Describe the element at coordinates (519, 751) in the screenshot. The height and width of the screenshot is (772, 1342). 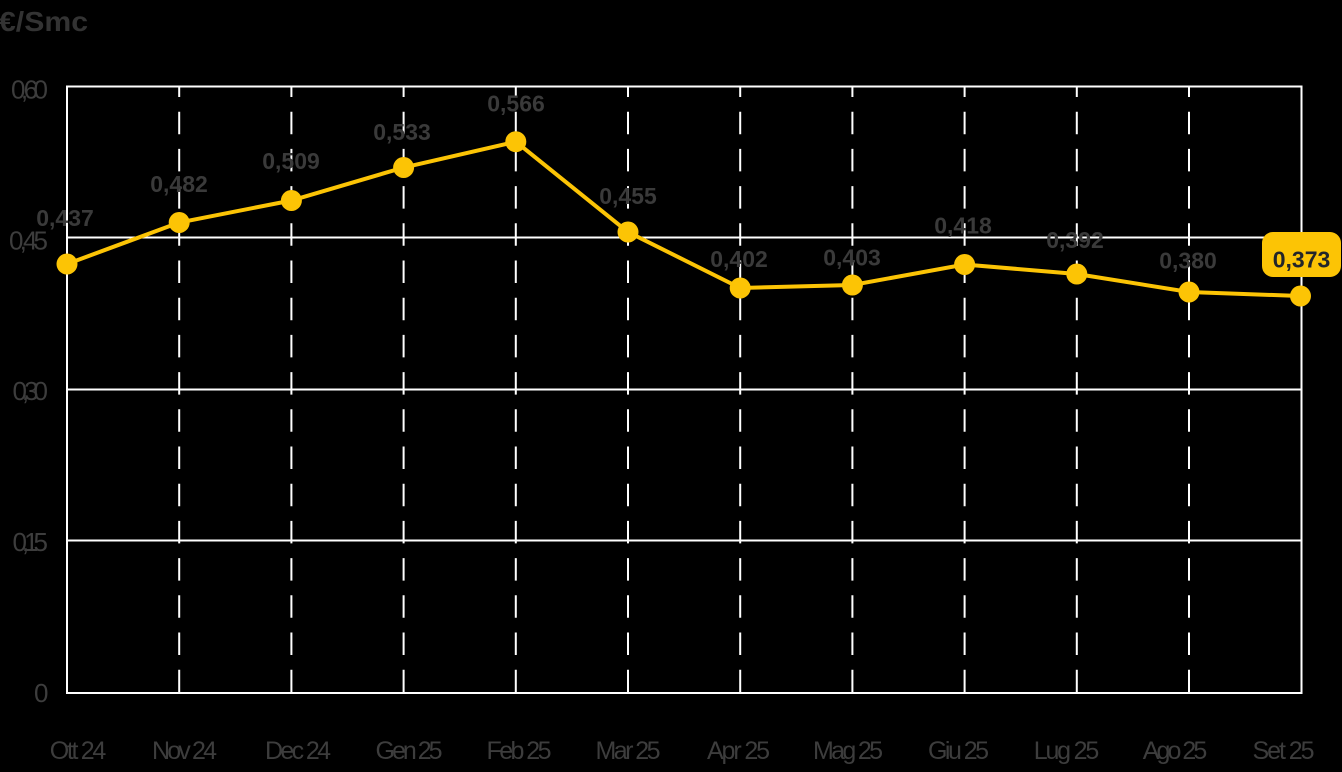
I see `svg-text: Feb 25` at that location.